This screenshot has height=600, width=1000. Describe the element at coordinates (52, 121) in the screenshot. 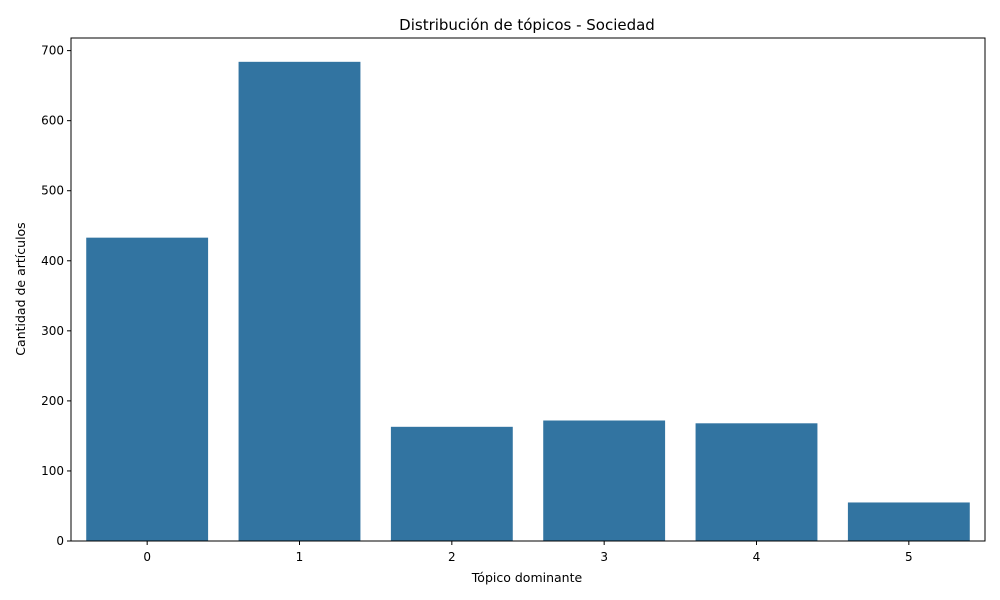

I see `y-tick-label-600: 600` at that location.